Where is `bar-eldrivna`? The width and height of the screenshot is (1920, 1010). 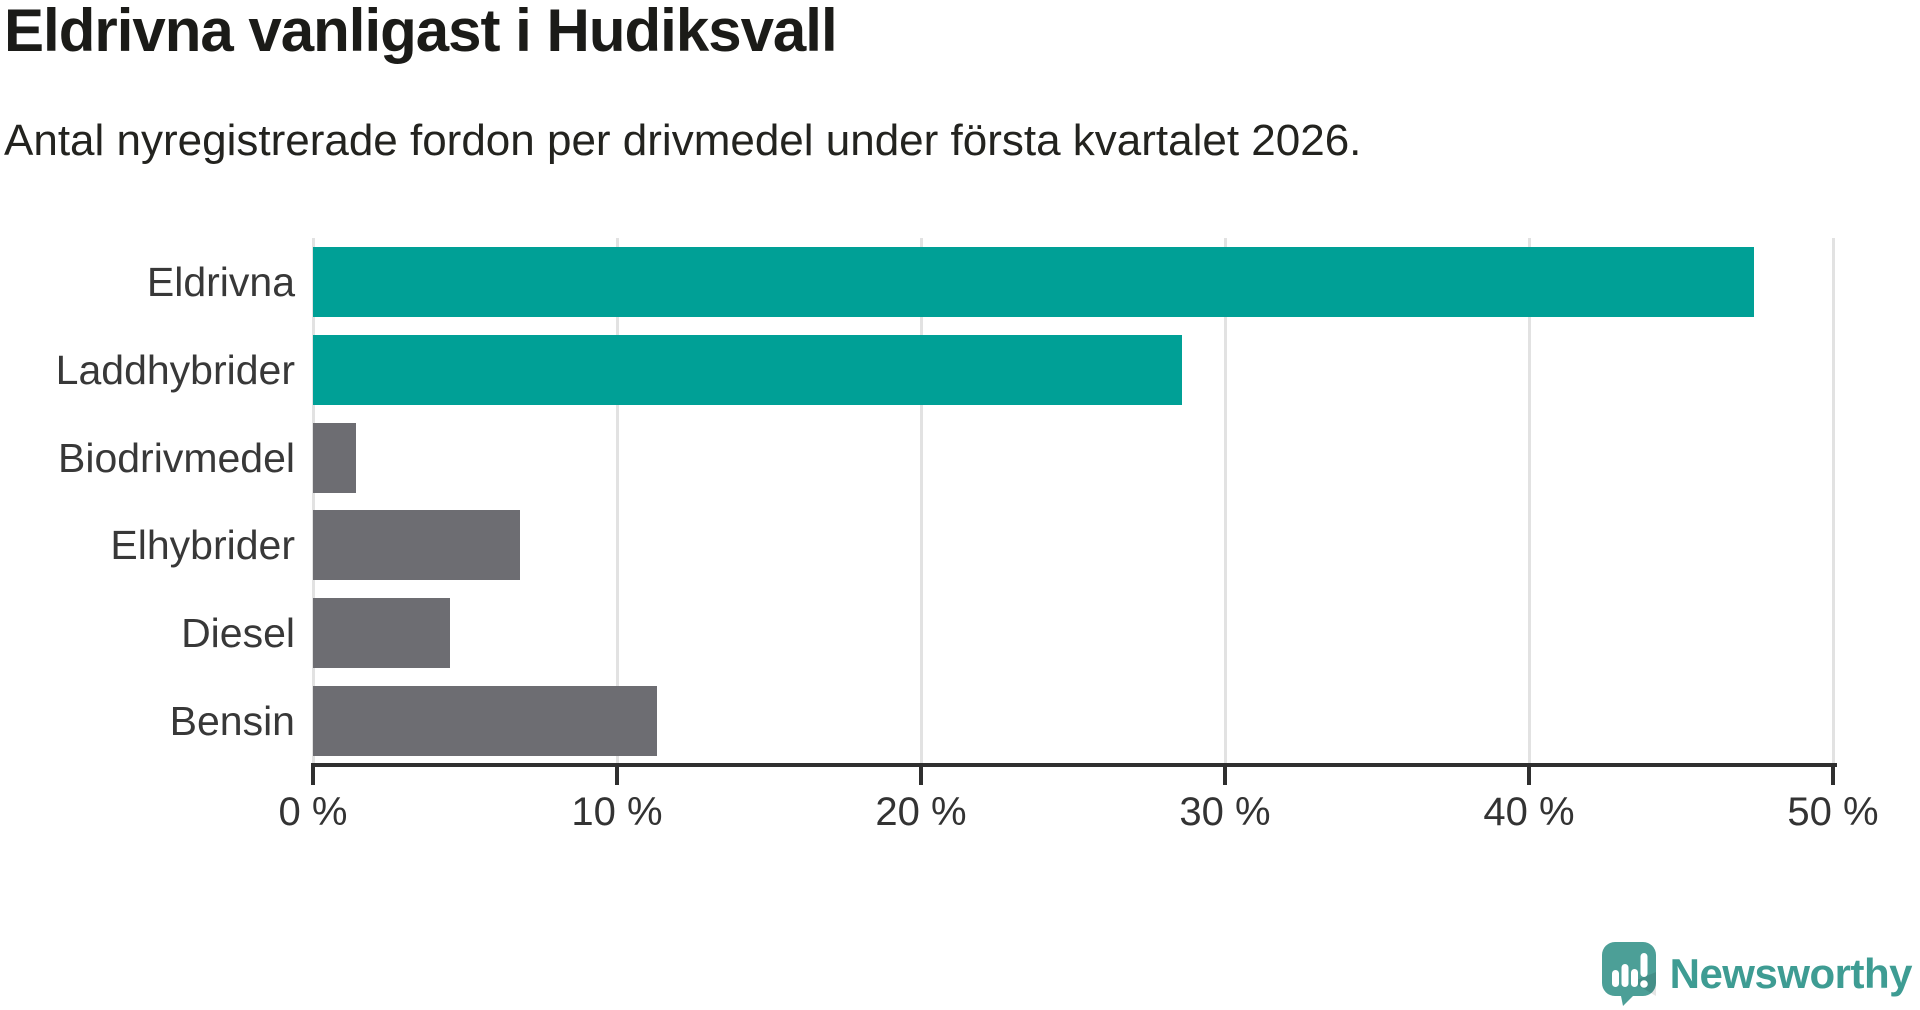
bar-eldrivna is located at coordinates (1033, 281).